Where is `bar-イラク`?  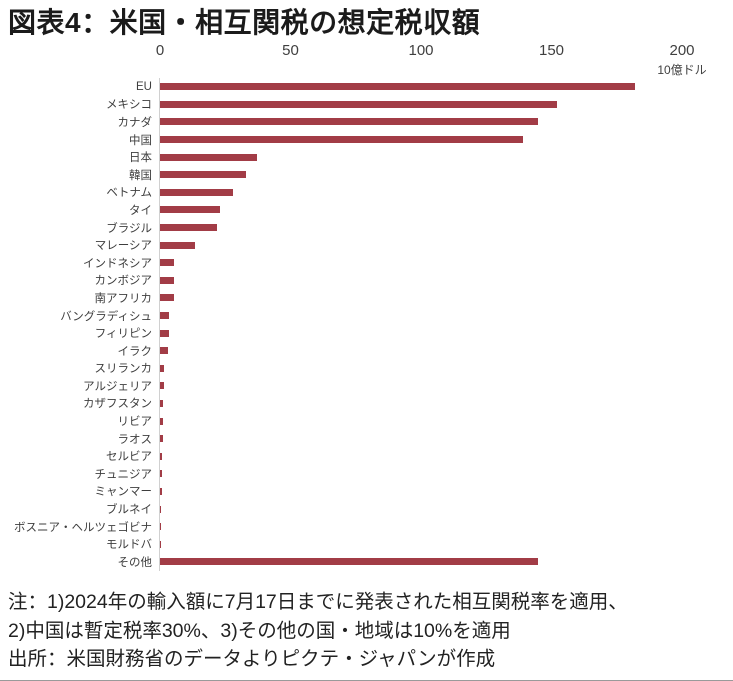
bar-イラク is located at coordinates (164, 351).